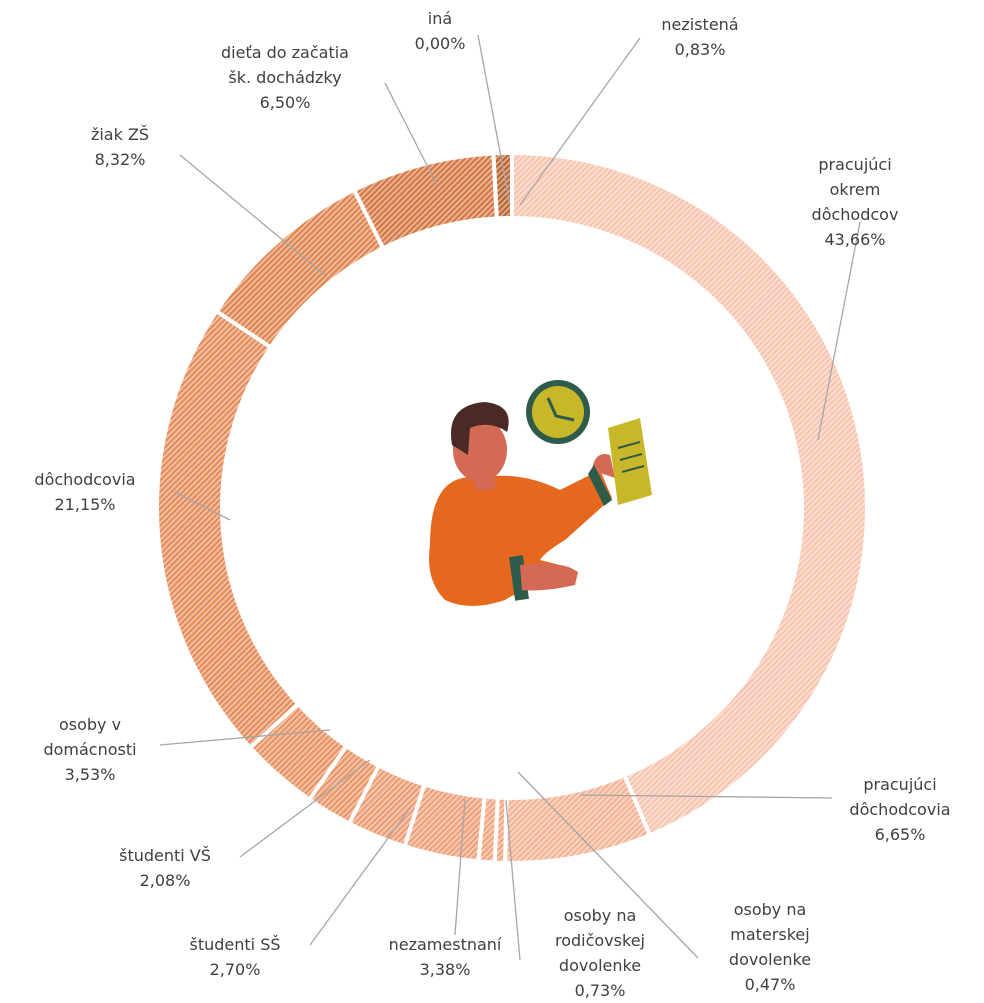 The height and width of the screenshot is (1003, 984). Describe the element at coordinates (479, 428) in the screenshot. I see `hair` at that location.